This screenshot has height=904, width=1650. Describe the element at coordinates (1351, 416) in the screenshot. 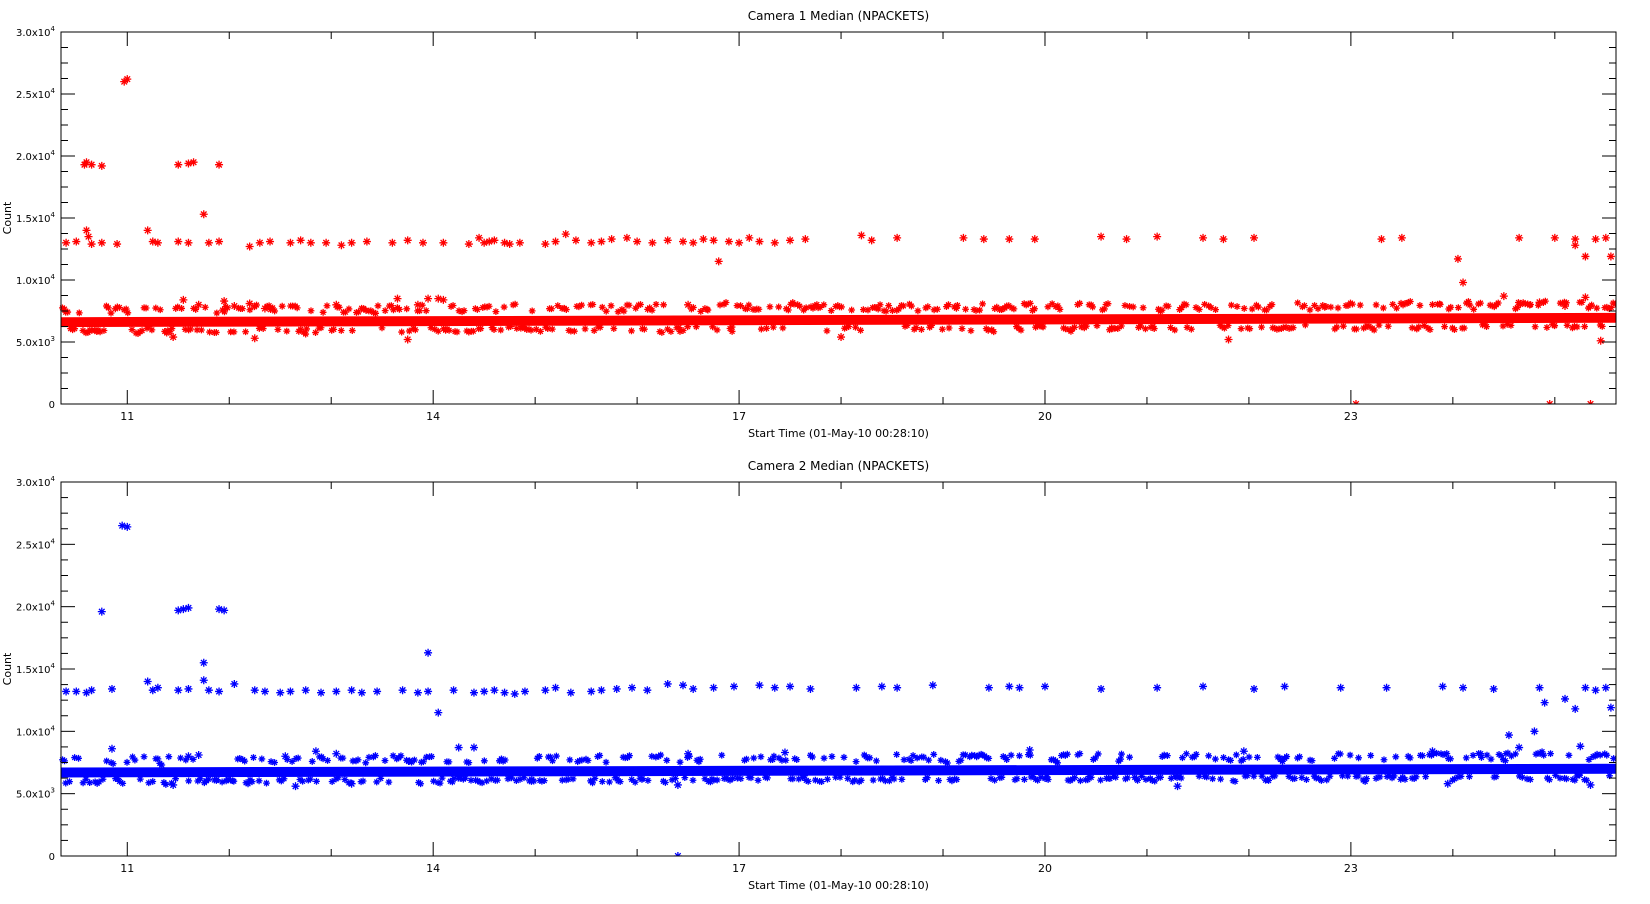

I see `x-tick-label: 23` at that location.